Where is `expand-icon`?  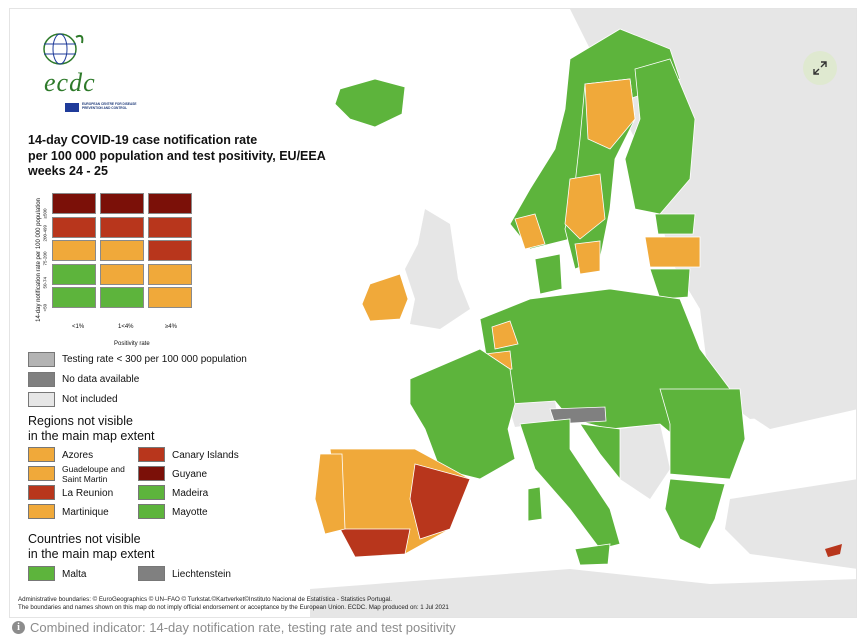 expand-icon is located at coordinates (820, 68).